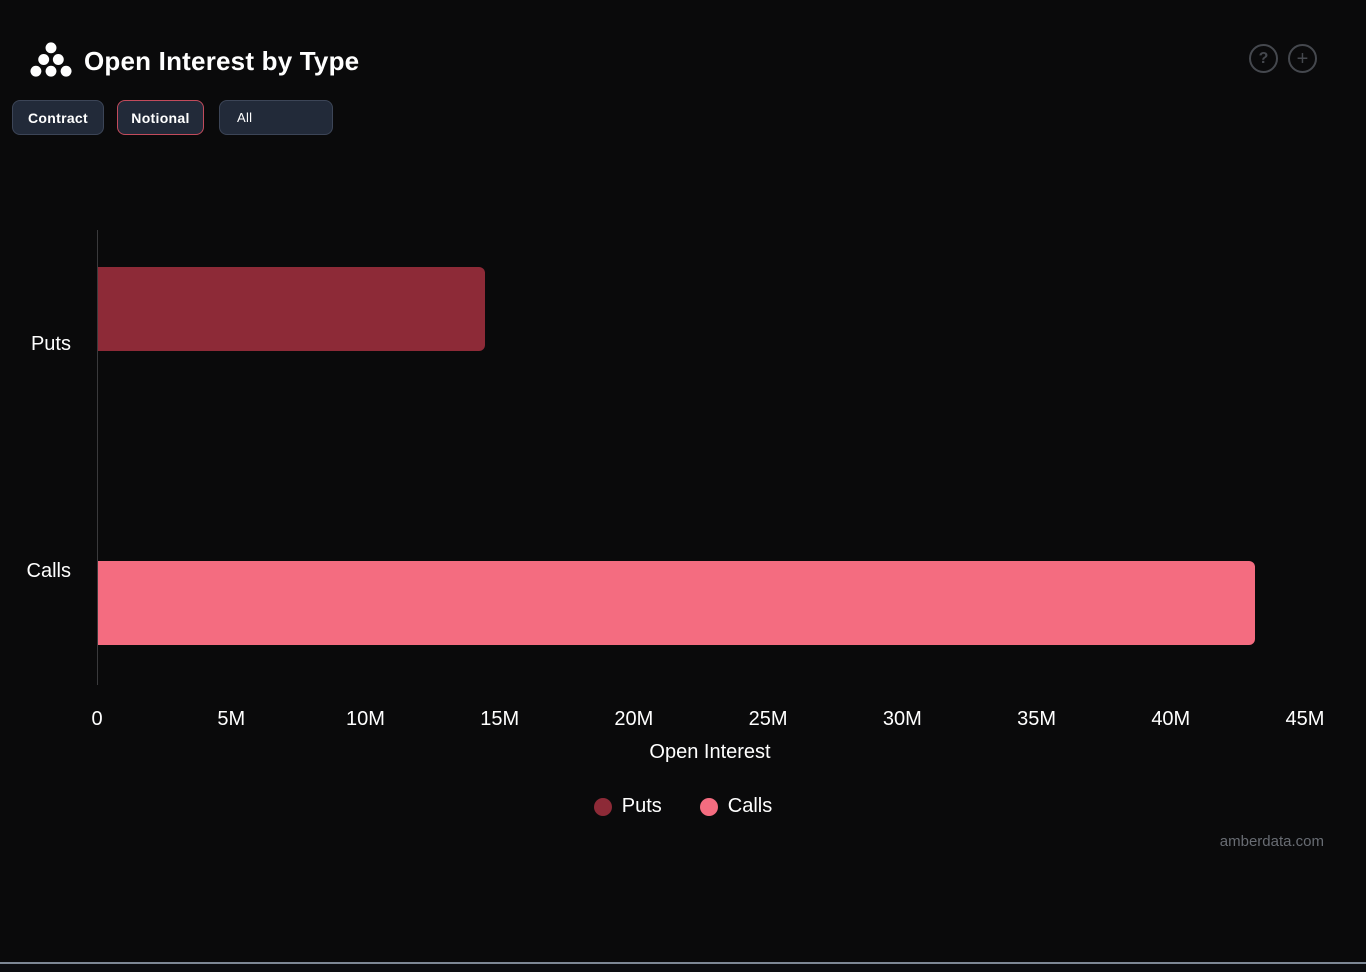 The width and height of the screenshot is (1366, 972). I want to click on category-label-puts: Puts, so click(50, 344).